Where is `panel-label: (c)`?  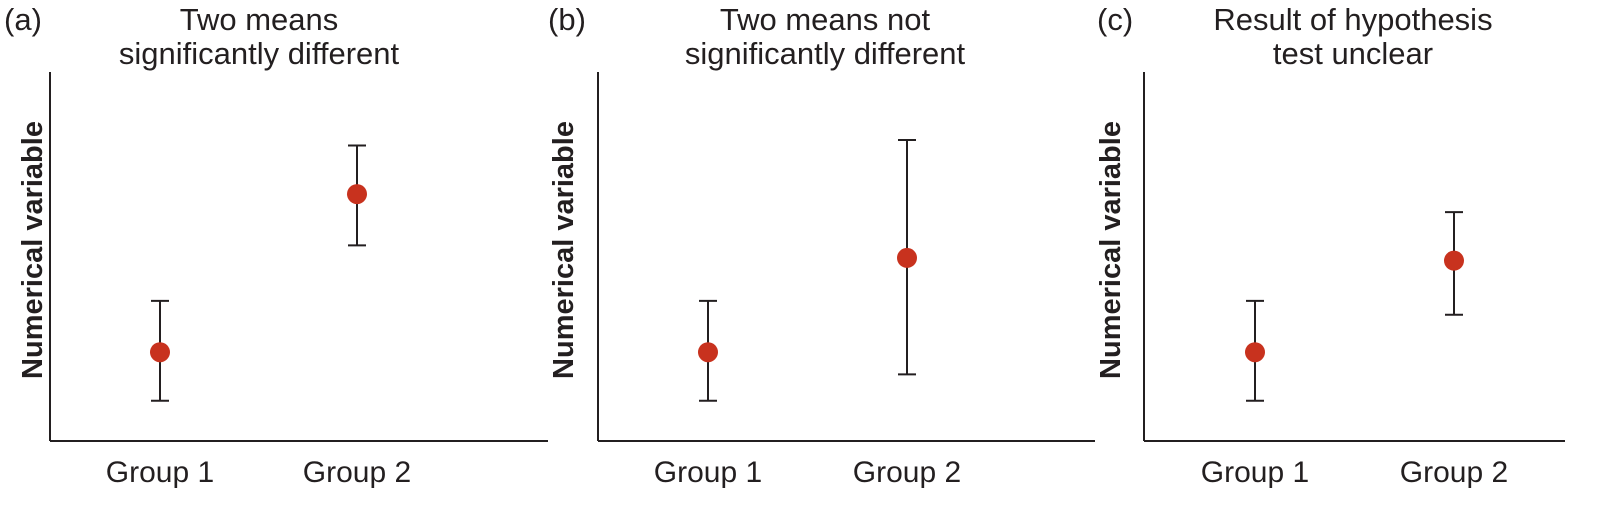 panel-label: (c) is located at coordinates (1115, 19).